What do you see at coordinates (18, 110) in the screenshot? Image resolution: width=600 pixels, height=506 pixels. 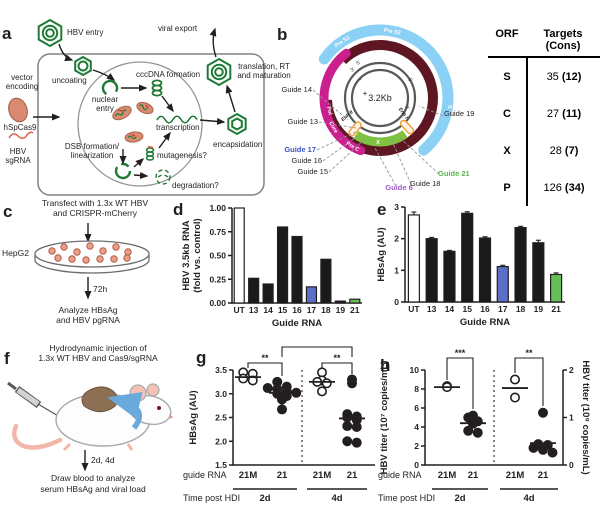 I see `cas9-protein-icon` at bounding box center [18, 110].